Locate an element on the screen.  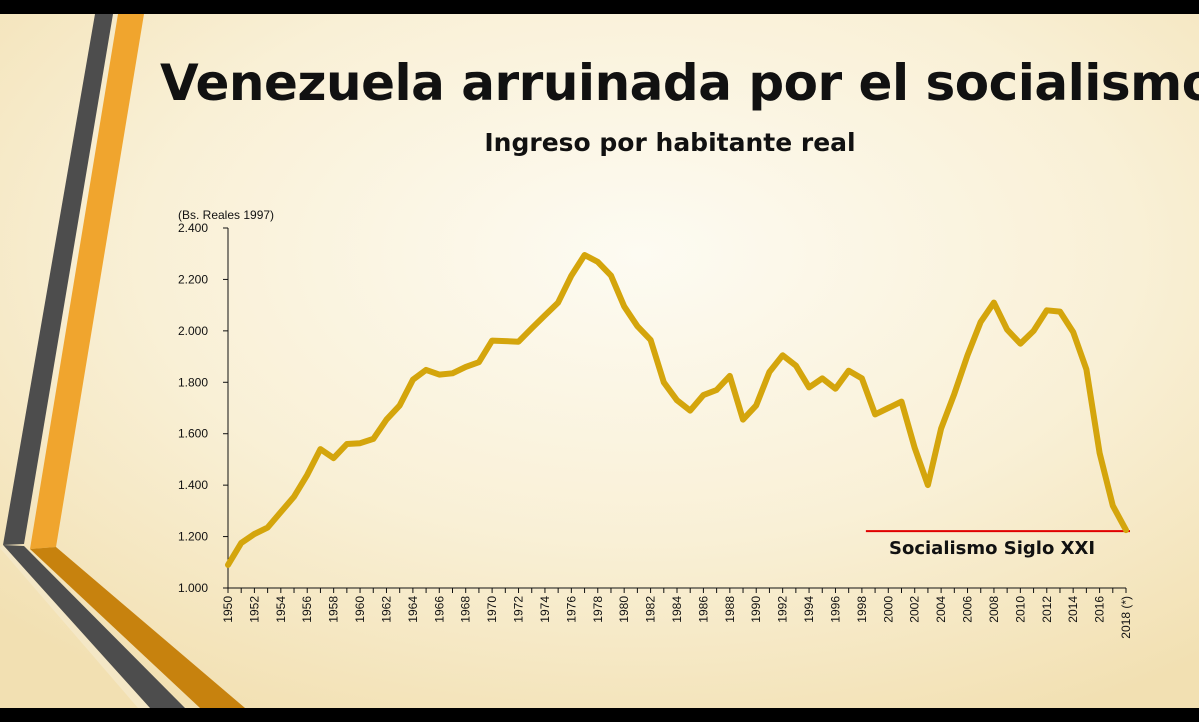
stripe-brown-diagonal is located at coordinates (137, 627).